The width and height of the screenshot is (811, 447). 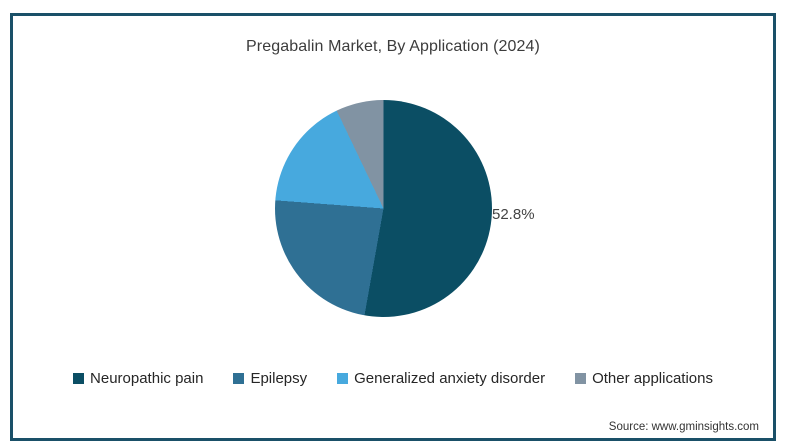 I want to click on legend-item-epilepsy: Epilepsy, so click(x=270, y=378).